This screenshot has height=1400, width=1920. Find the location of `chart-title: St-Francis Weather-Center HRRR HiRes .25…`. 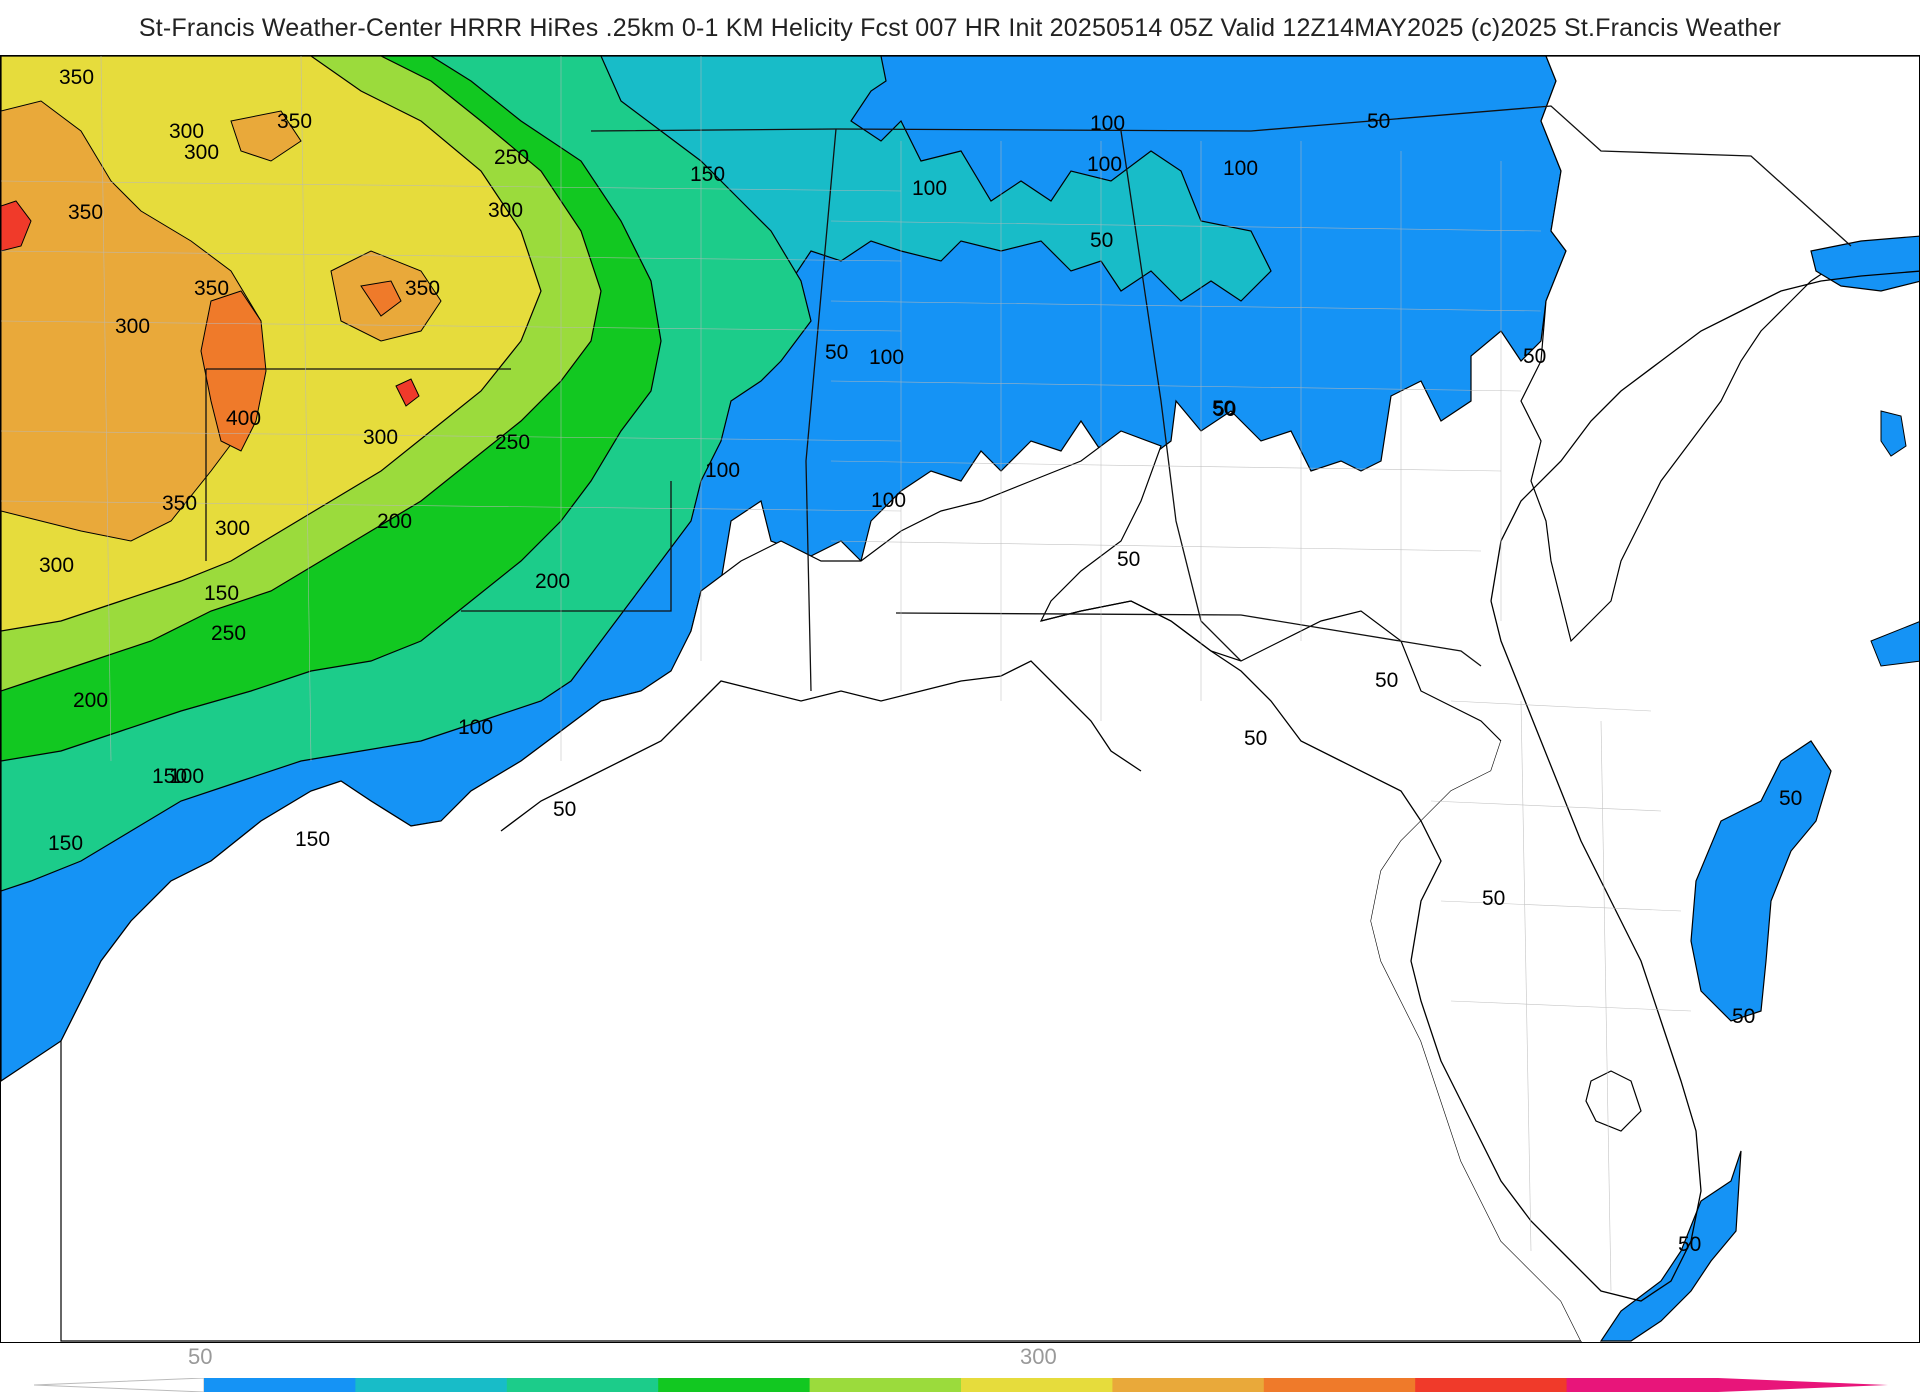

chart-title: St-Francis Weather-Center HRRR HiRes .25… is located at coordinates (960, 28).